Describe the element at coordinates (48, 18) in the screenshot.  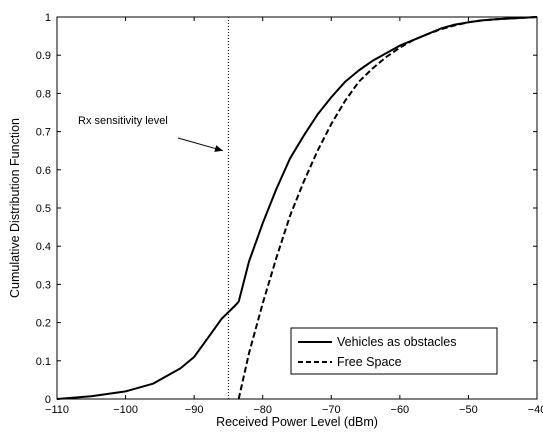
I see `y-tick-label: 1` at that location.